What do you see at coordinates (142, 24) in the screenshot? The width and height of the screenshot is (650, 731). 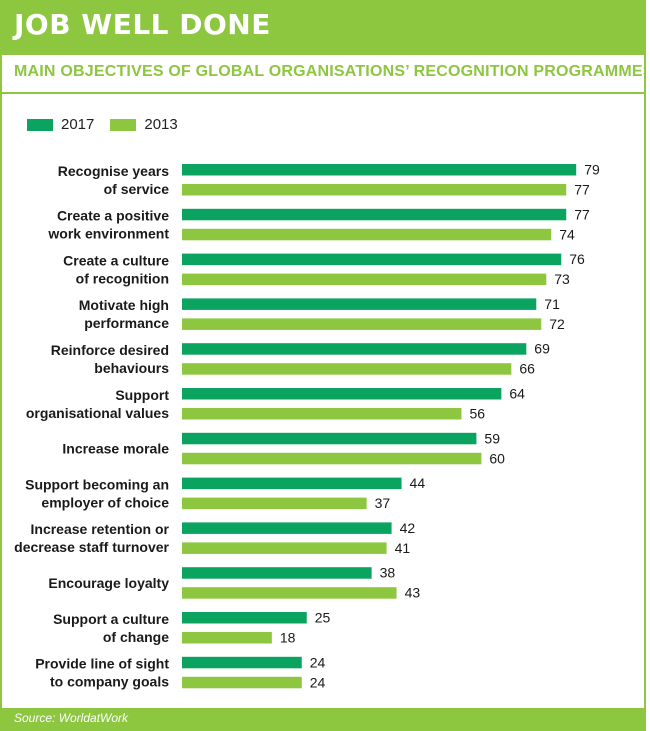 I see `page-title: JOB WELL DONE` at bounding box center [142, 24].